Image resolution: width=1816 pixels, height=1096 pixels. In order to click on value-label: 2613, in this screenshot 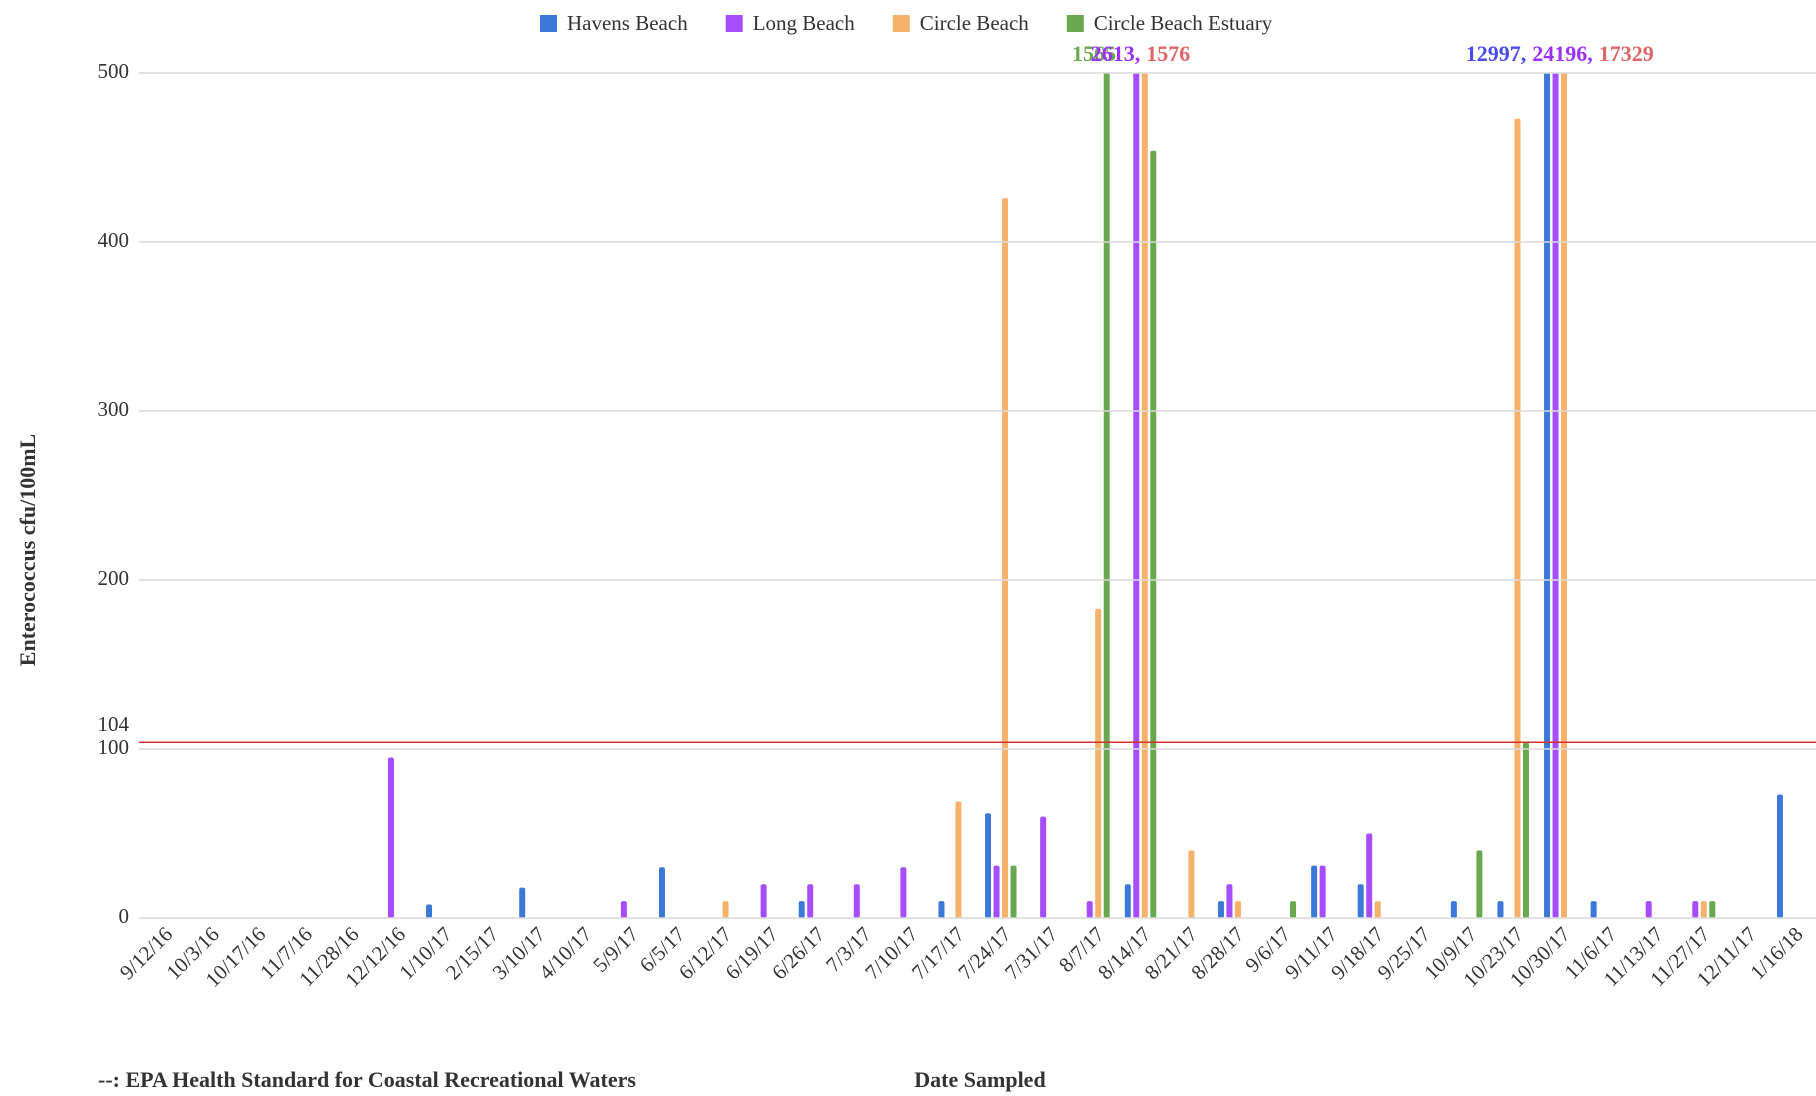, I will do `click(1116, 53)`.